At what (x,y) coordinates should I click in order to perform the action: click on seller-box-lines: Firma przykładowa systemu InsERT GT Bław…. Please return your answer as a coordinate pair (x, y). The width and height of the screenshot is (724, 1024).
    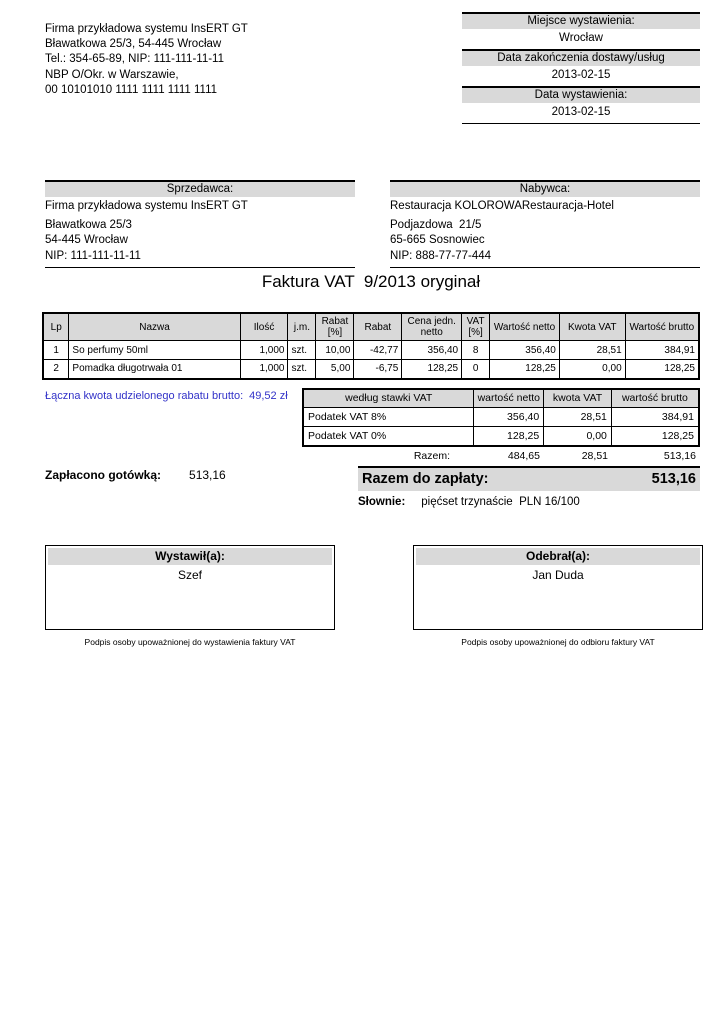
    Looking at the image, I should click on (200, 230).